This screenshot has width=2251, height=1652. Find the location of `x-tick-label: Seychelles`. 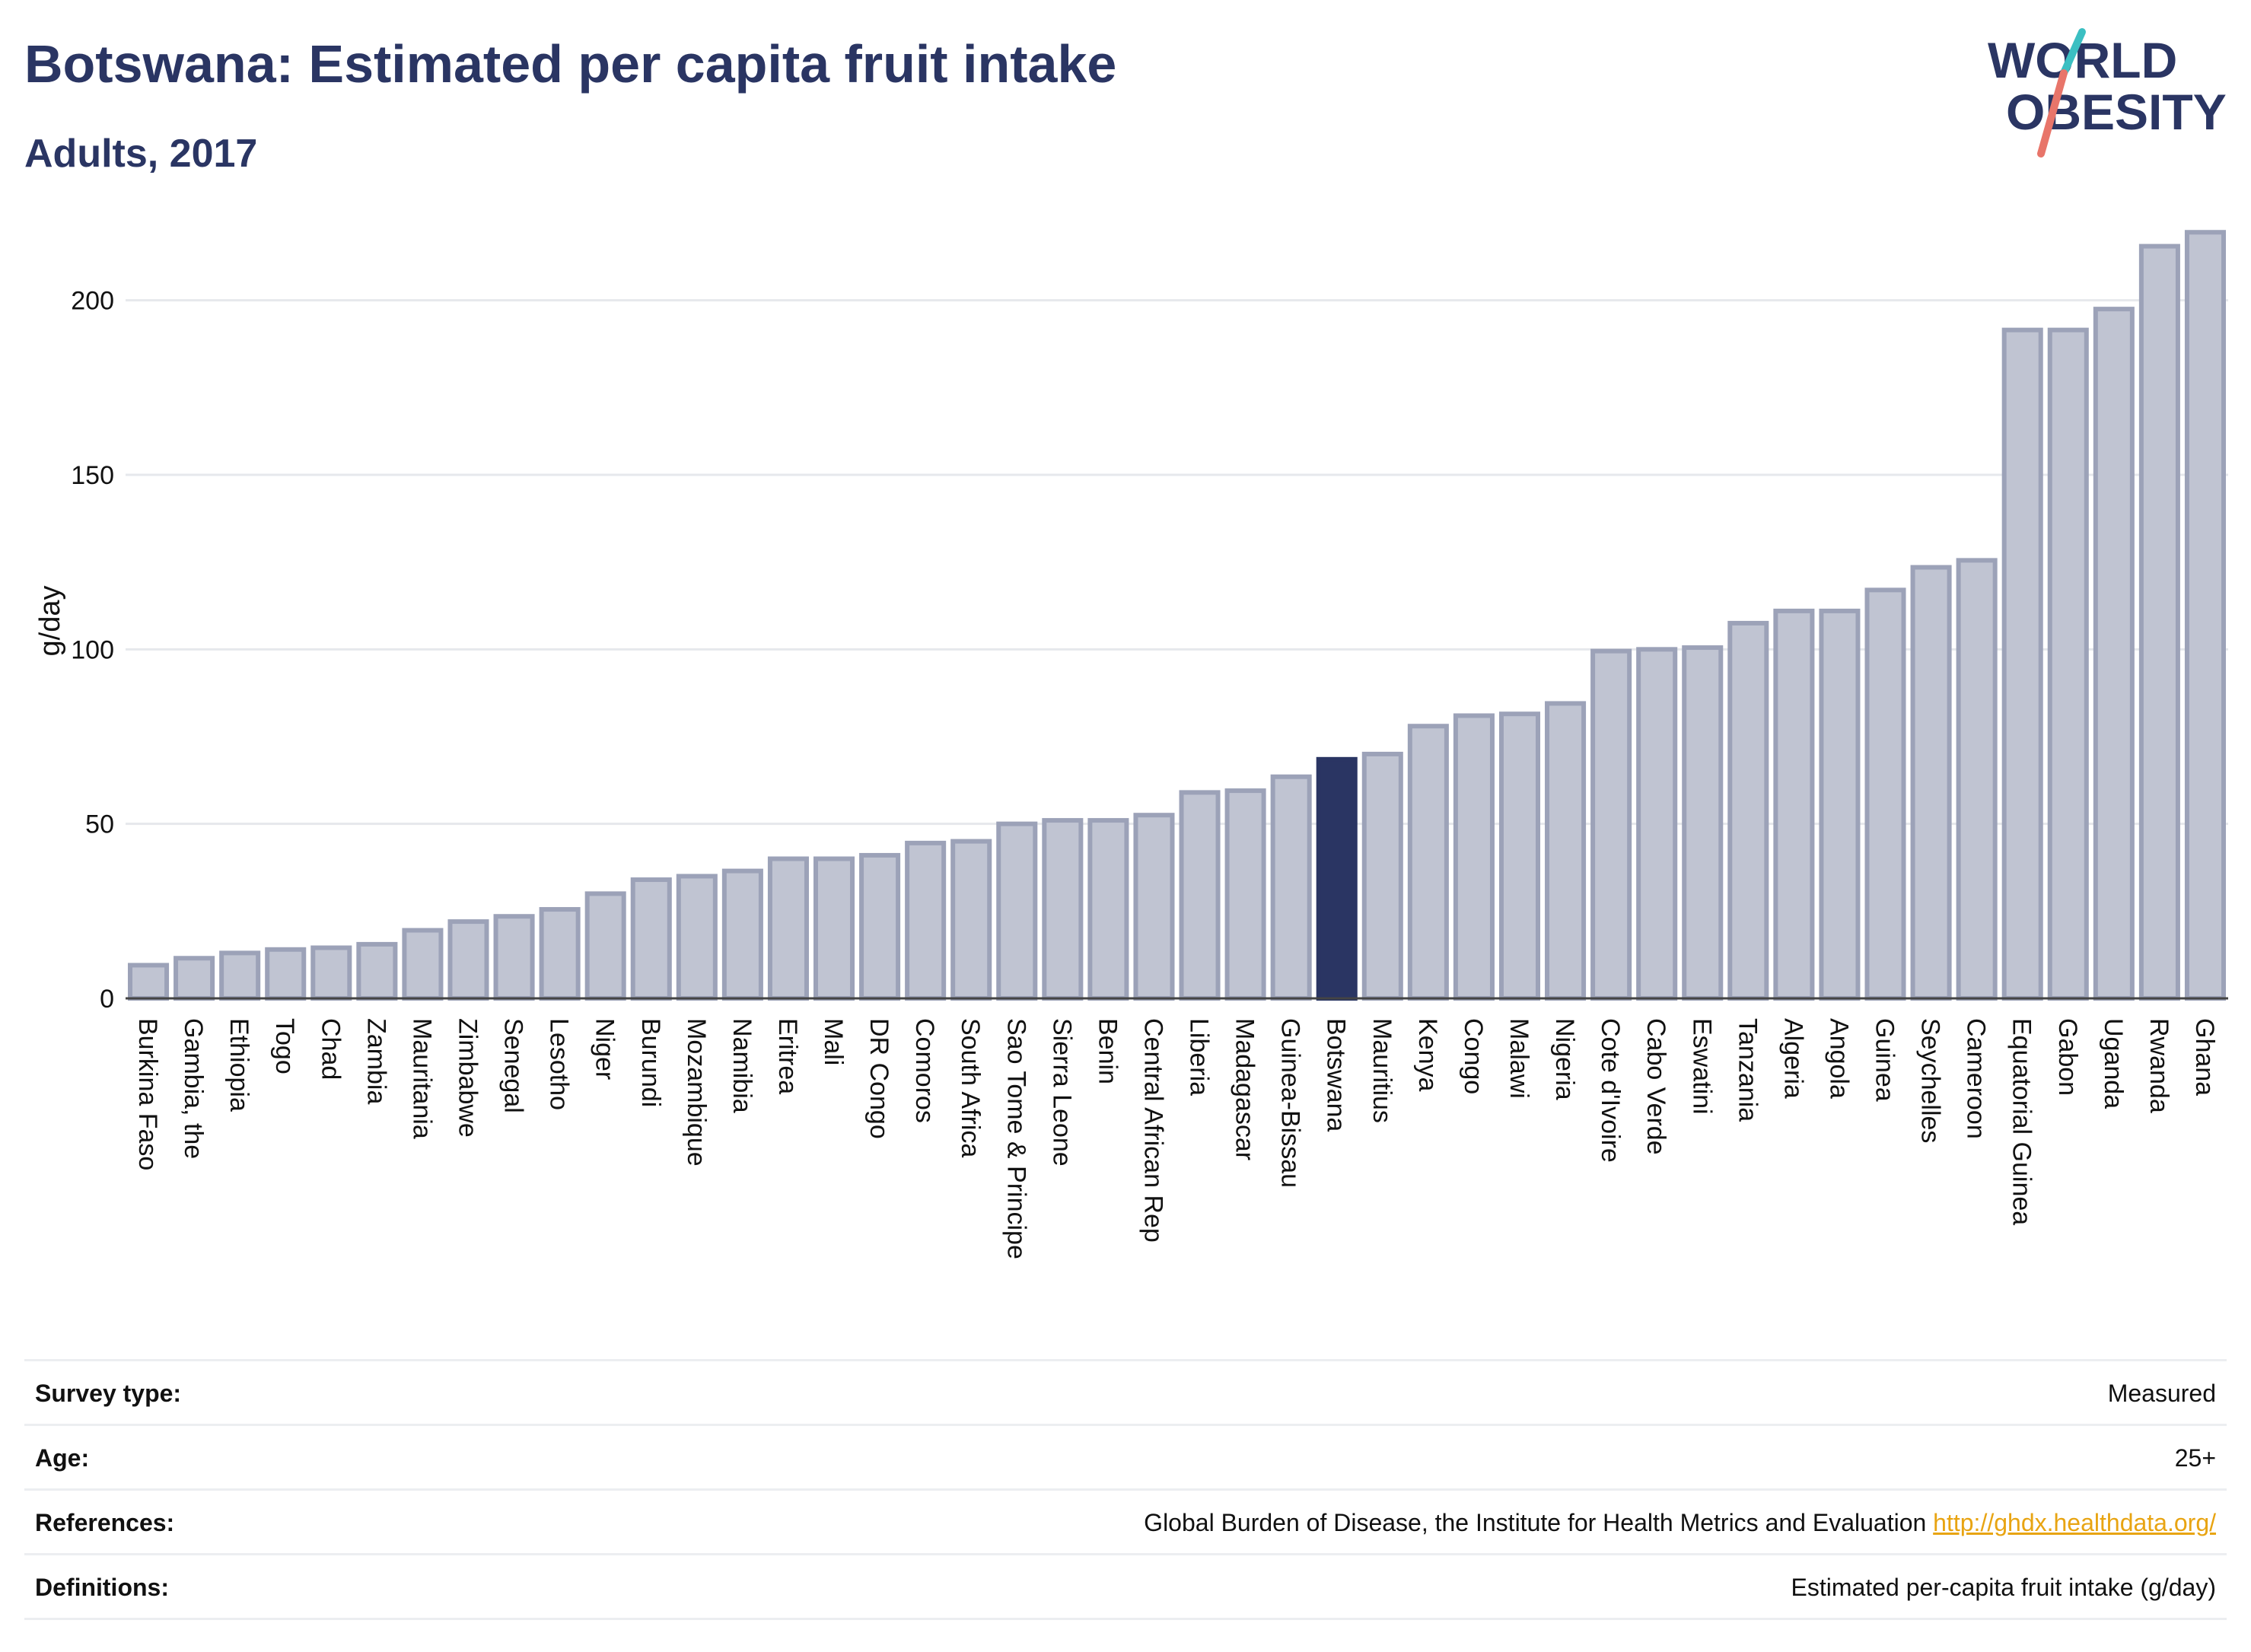

x-tick-label: Seychelles is located at coordinates (1930, 1080).